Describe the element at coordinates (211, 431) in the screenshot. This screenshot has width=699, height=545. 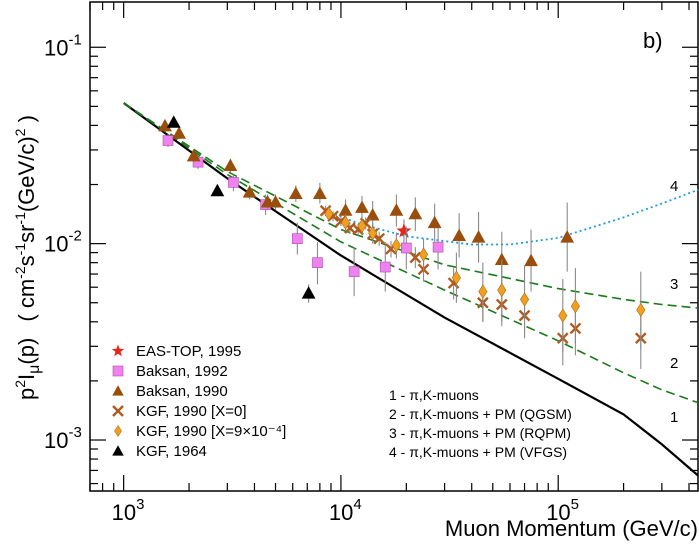
I see `legend-entry: KGF, 1990 [X=9×10⁻⁴]` at that location.